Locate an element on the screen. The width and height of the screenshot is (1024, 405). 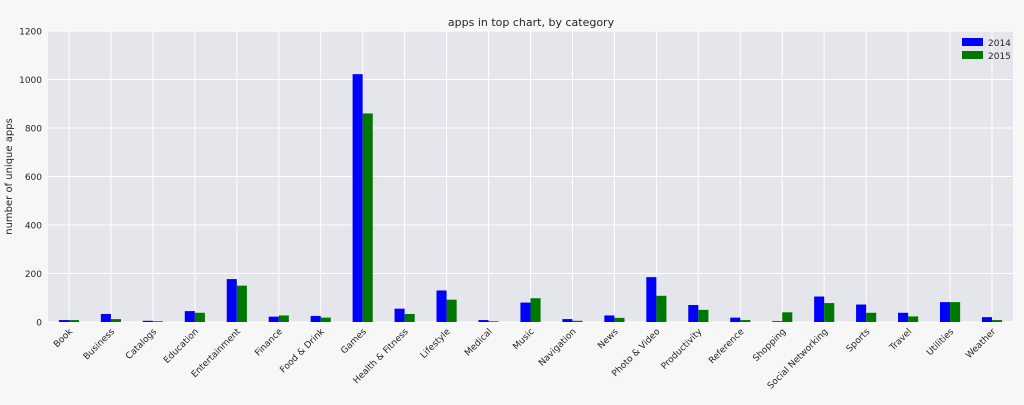
chart-title: apps in top chart, by category is located at coordinates (531, 22).